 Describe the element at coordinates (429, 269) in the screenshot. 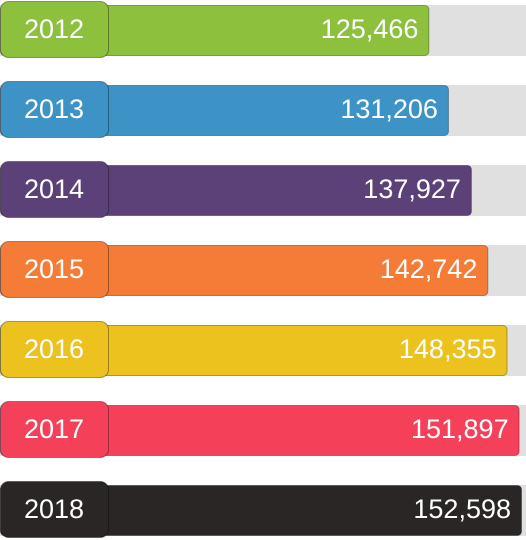

I see `value-label: 142,742` at that location.